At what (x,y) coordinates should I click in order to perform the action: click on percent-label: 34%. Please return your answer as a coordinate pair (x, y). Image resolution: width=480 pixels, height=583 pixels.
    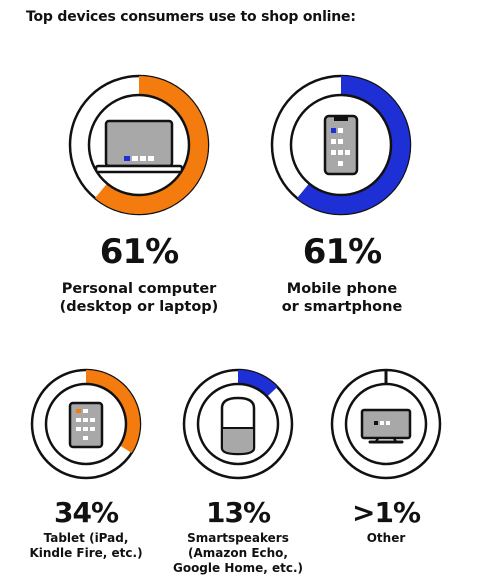
    Looking at the image, I should click on (86, 512).